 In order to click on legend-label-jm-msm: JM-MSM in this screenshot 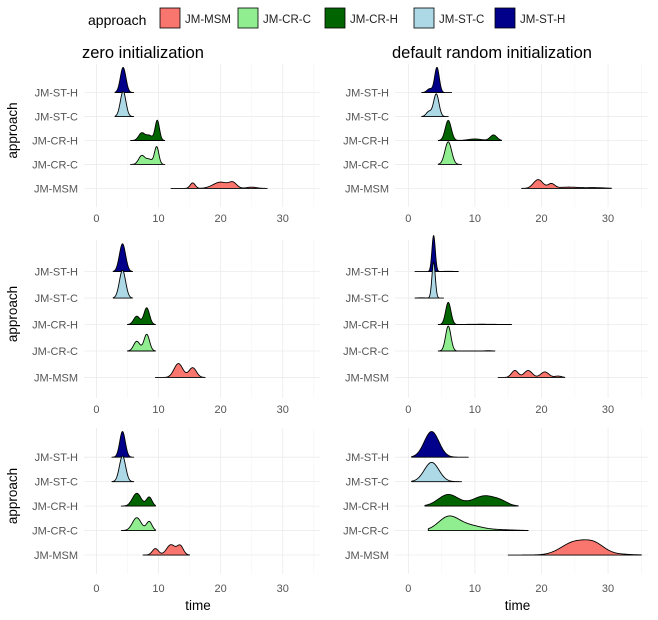, I will do `click(208, 20)`.